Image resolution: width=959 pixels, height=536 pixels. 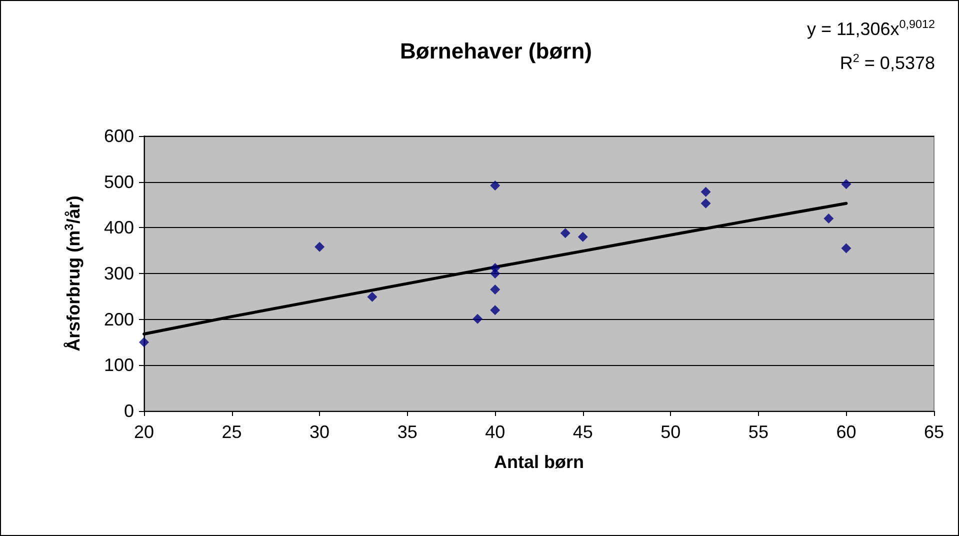 What do you see at coordinates (407, 432) in the screenshot?
I see `x-tick-label: 35` at bounding box center [407, 432].